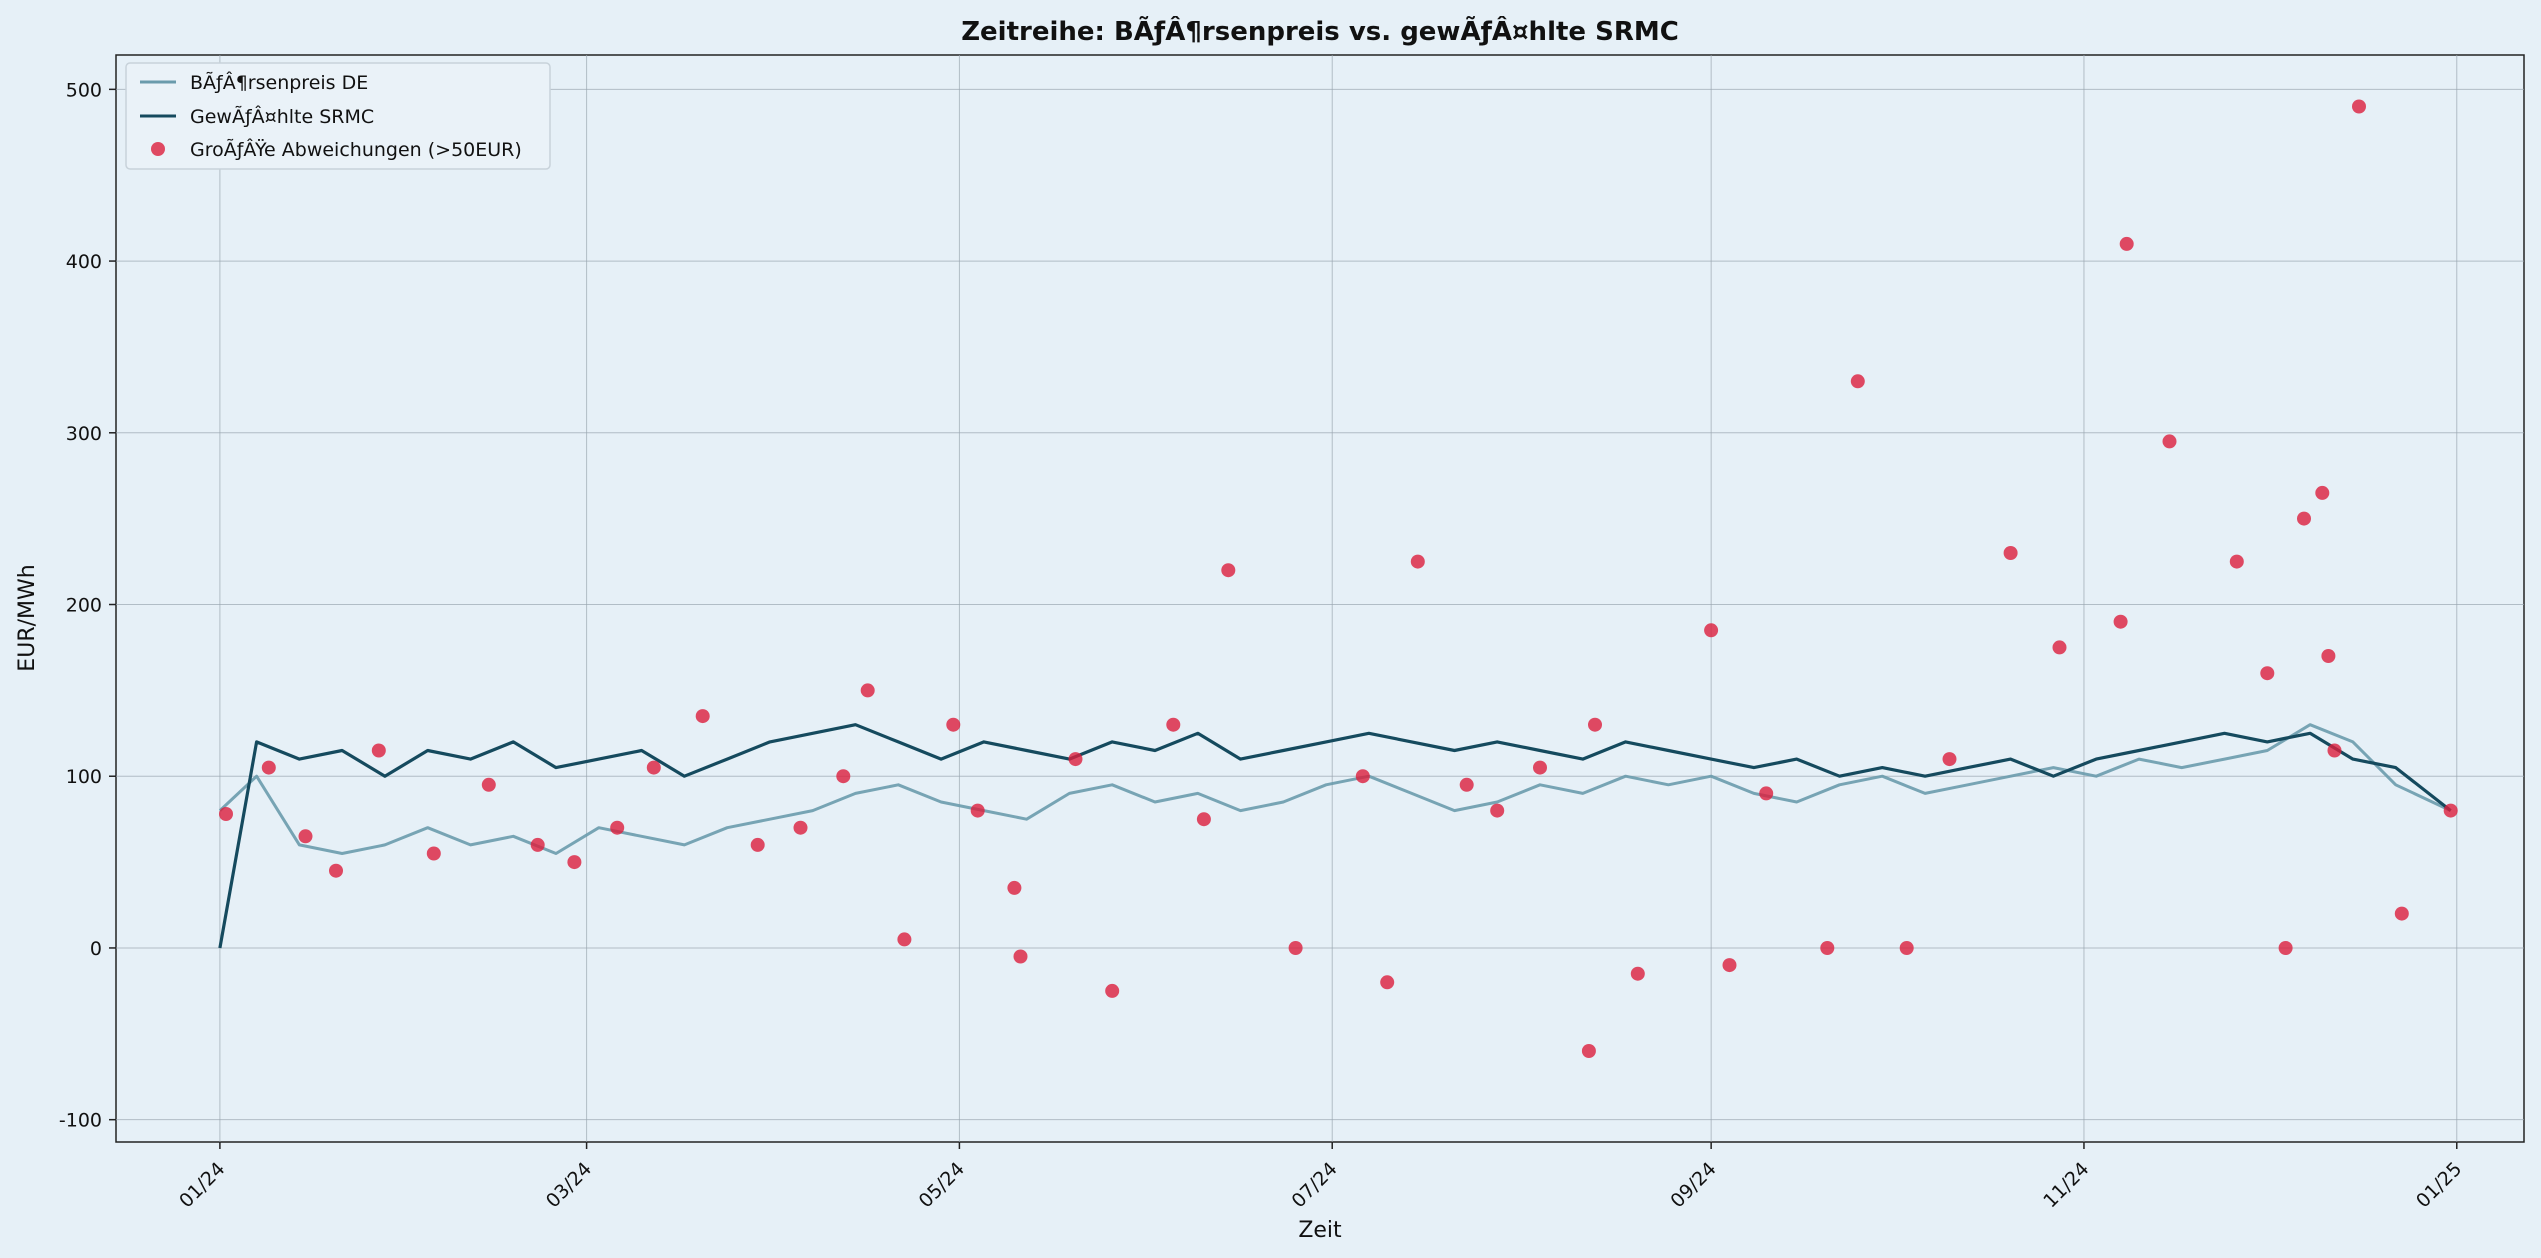 The width and height of the screenshot is (2541, 1258). I want to click on legend-box, so click(338, 116).